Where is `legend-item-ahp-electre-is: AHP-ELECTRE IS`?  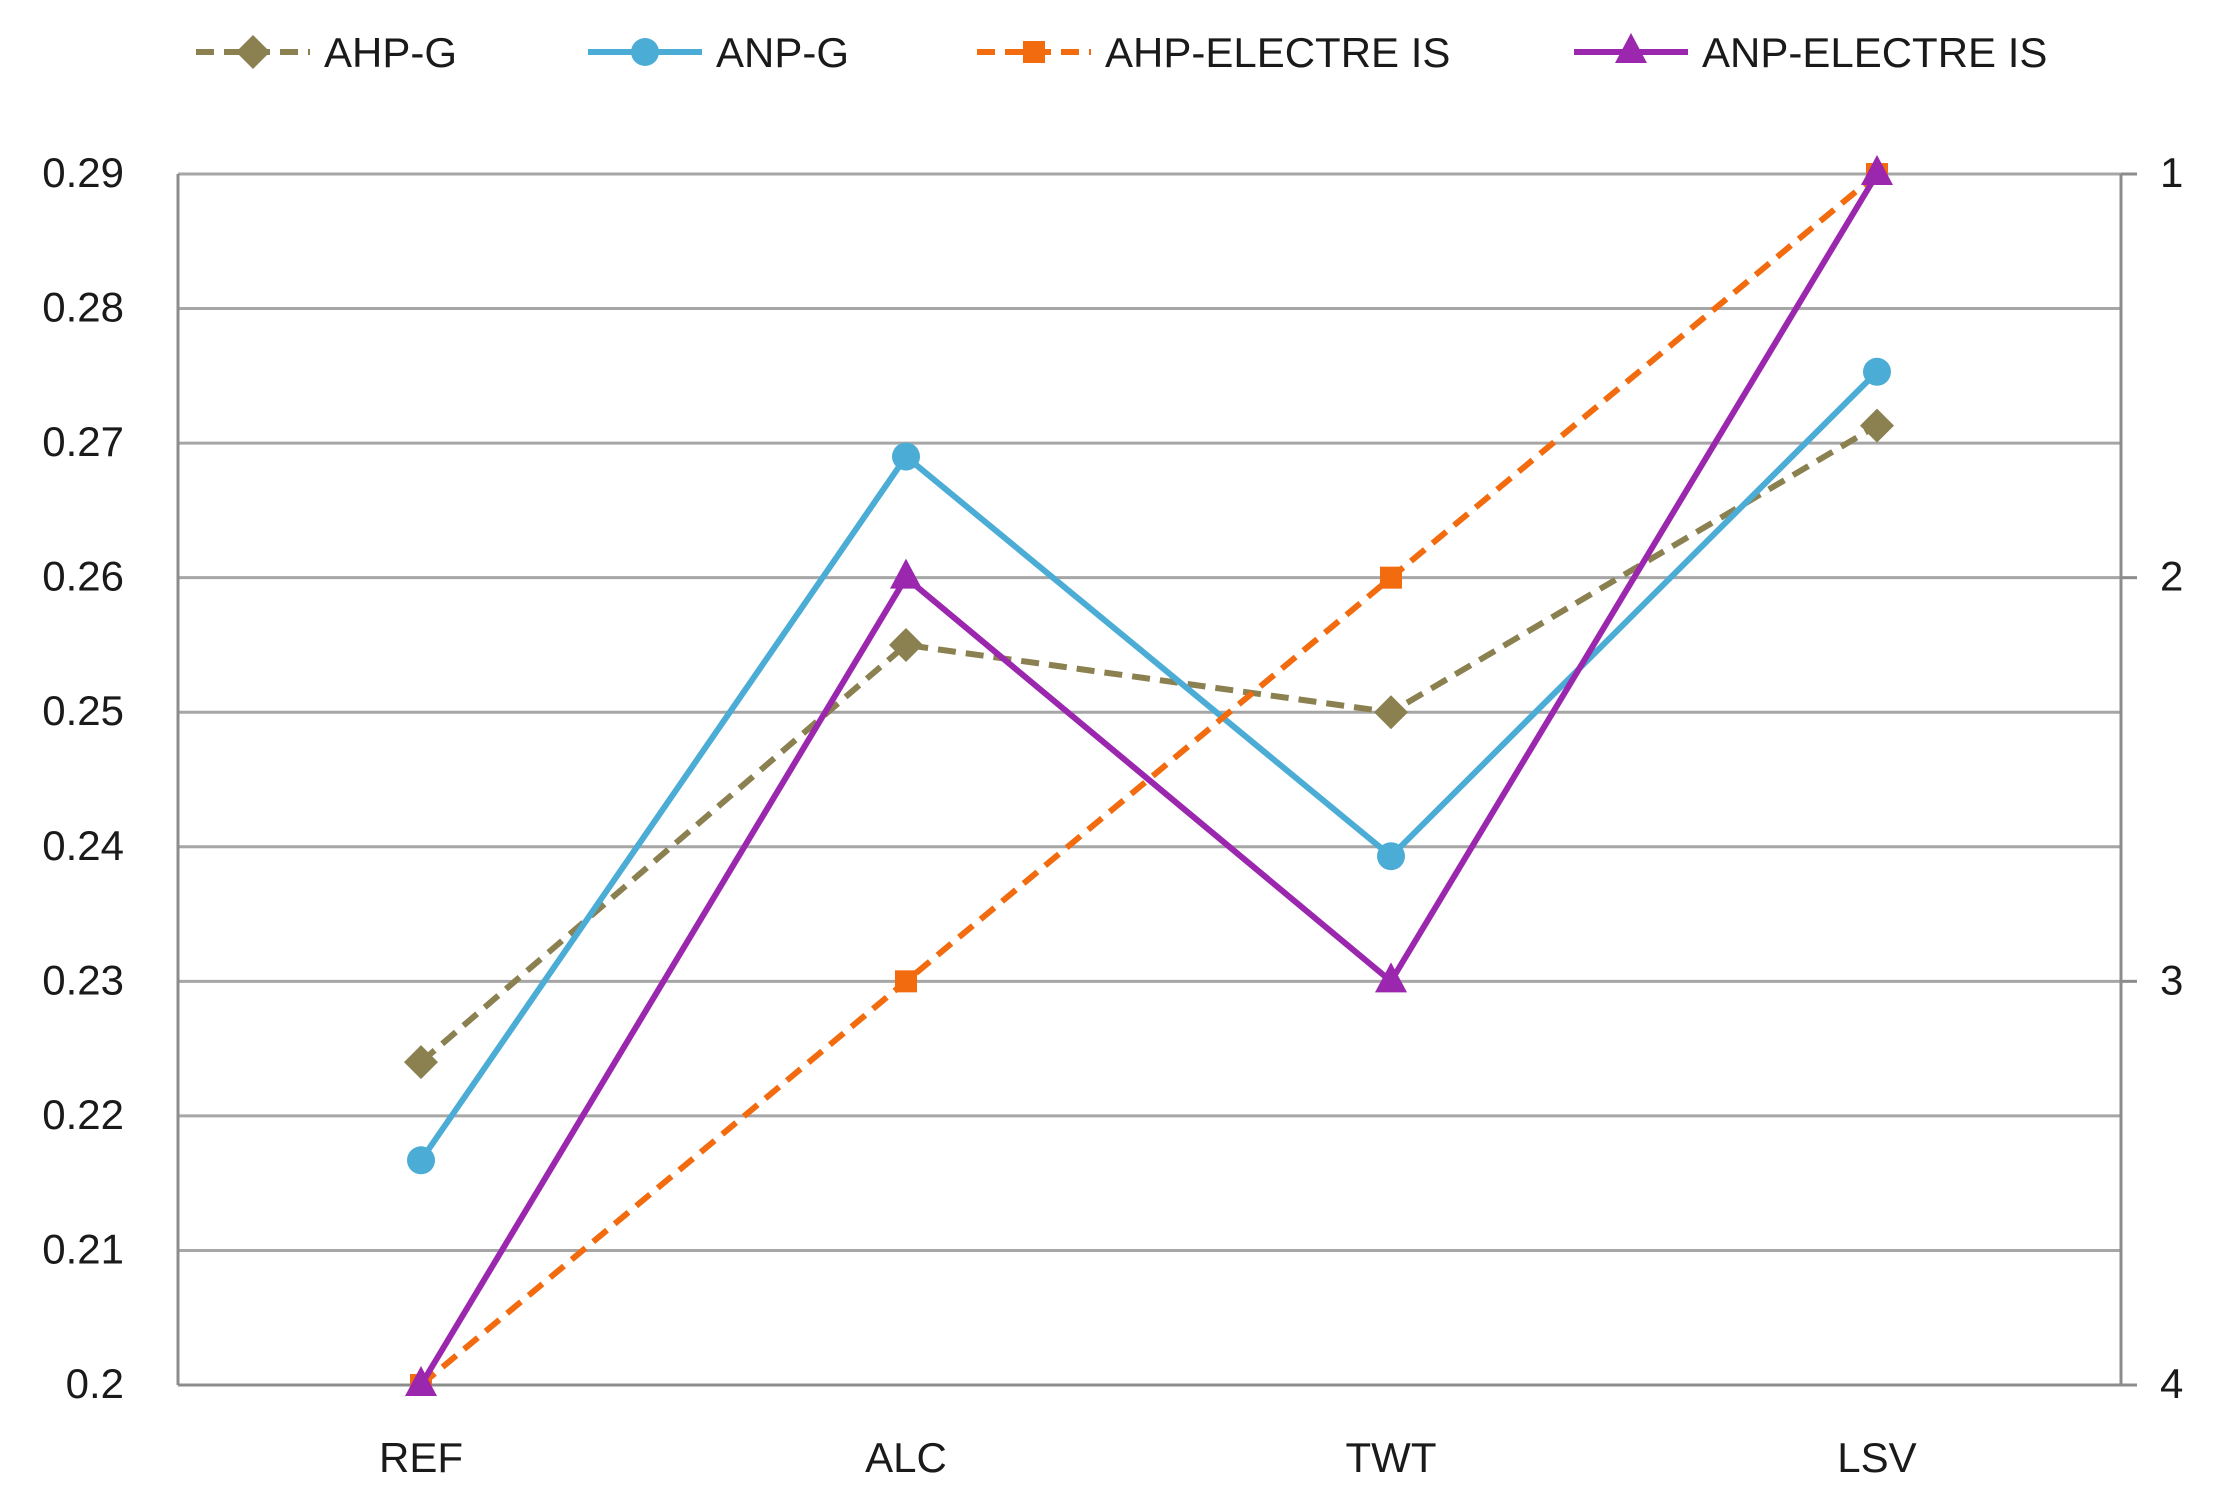 legend-item-ahp-electre-is: AHP-ELECTRE IS is located at coordinates (1213, 52).